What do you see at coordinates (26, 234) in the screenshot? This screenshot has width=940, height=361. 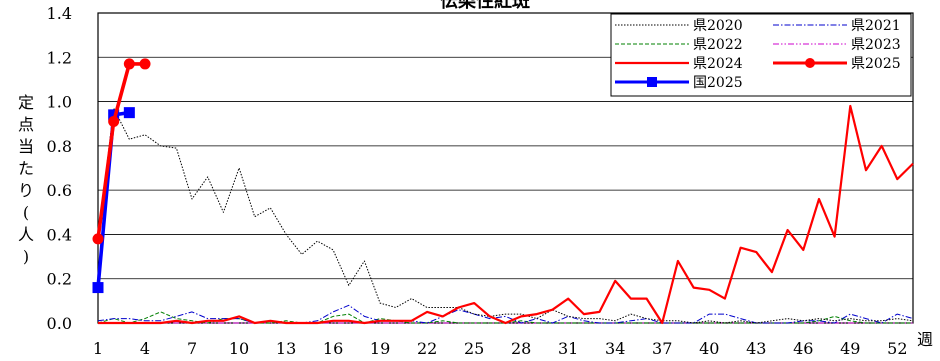 I see `y-label-char: 人` at bounding box center [26, 234].